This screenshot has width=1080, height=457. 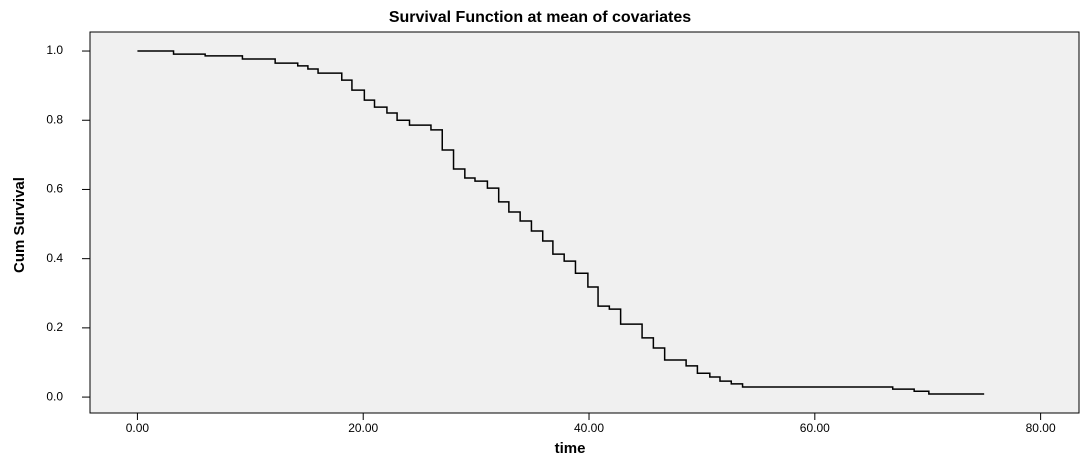 I want to click on x-tick-label: 40.00, so click(x=589, y=428).